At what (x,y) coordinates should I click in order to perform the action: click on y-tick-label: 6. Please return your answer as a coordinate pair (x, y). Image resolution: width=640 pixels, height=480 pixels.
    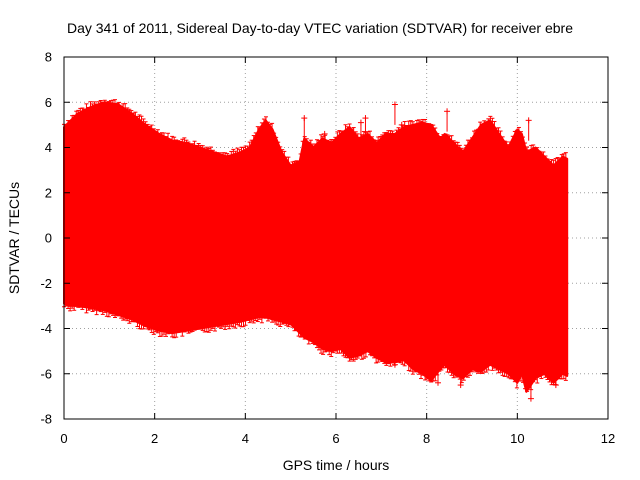
    Looking at the image, I should click on (48, 102).